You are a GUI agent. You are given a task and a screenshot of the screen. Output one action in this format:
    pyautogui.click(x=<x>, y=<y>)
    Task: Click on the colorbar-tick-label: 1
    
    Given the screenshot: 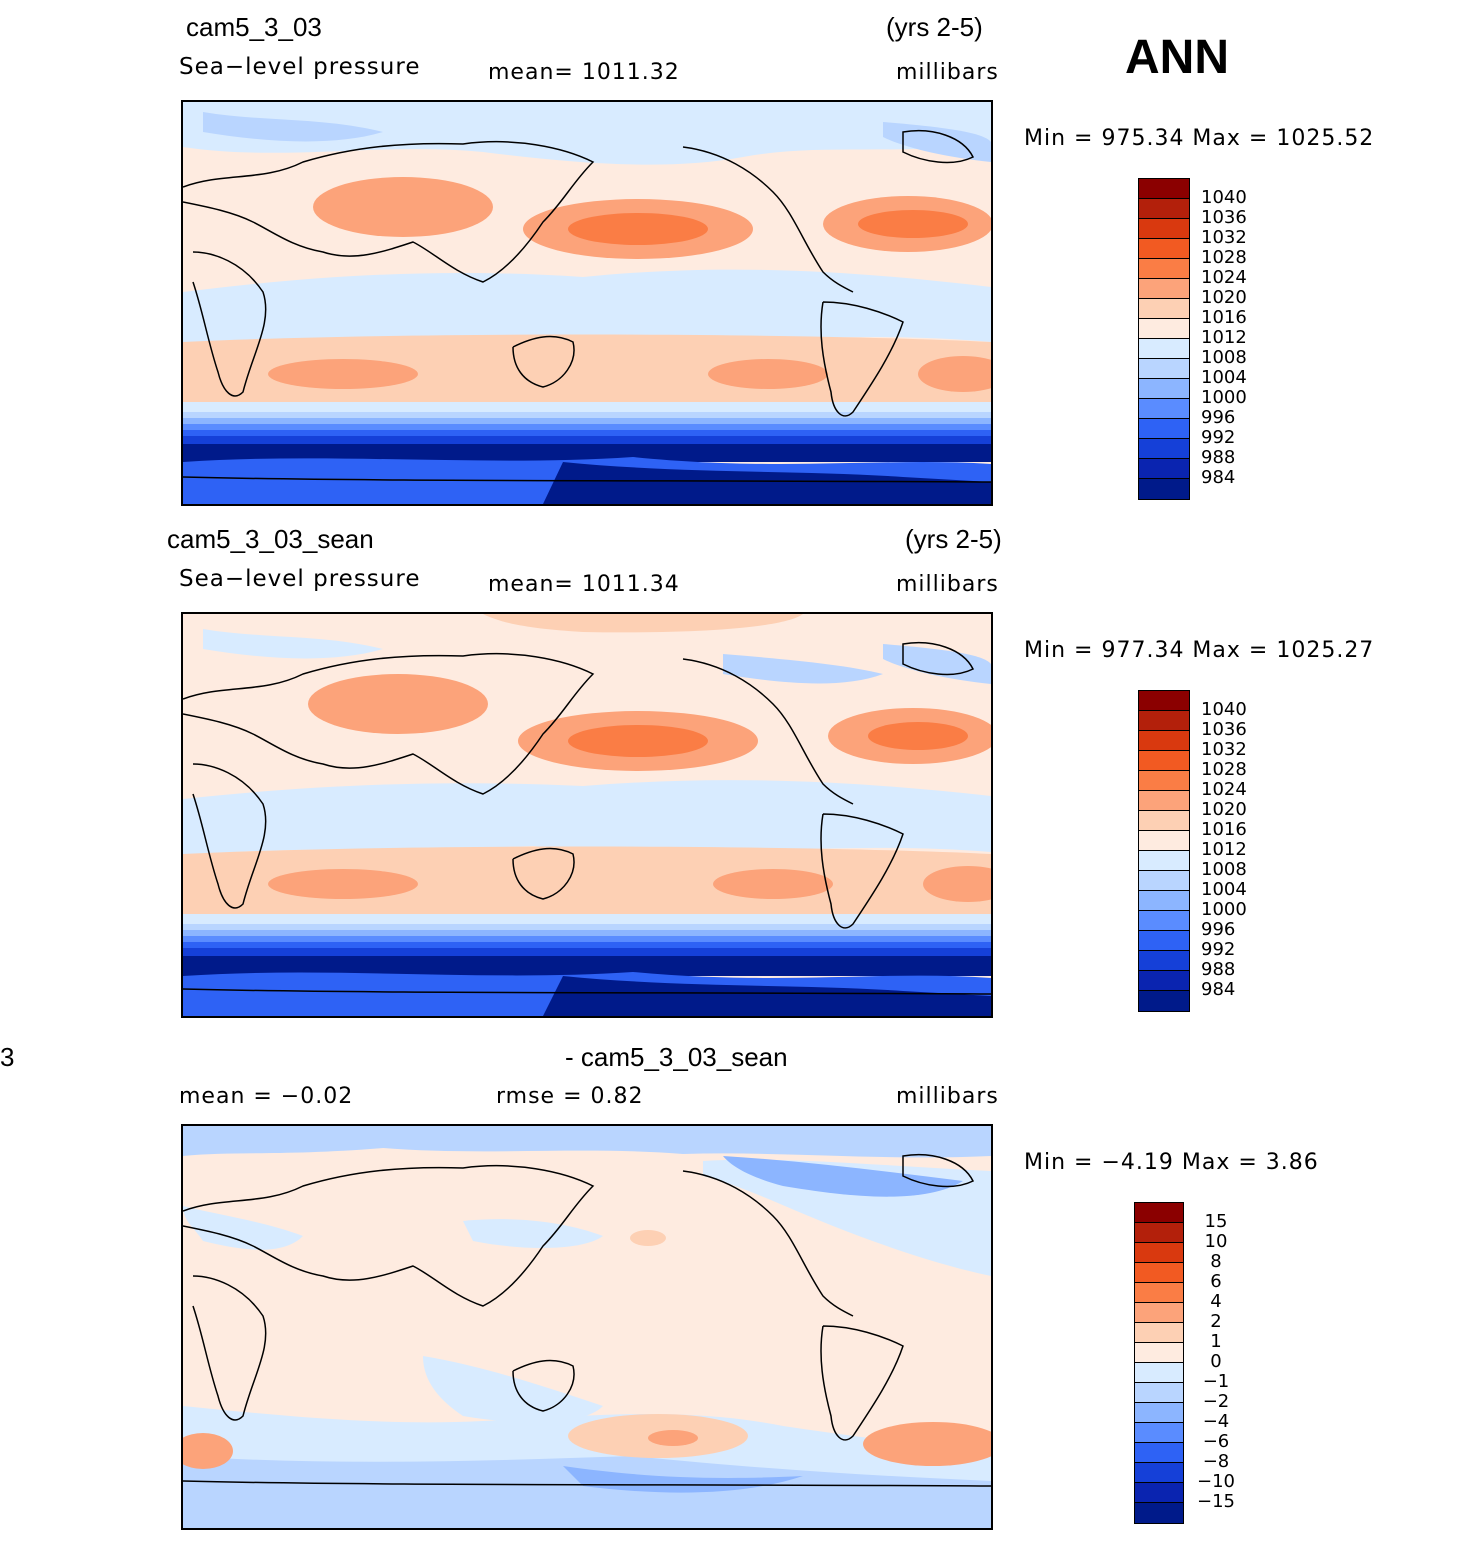 What is the action you would take?
    pyautogui.click(x=1216, y=1341)
    